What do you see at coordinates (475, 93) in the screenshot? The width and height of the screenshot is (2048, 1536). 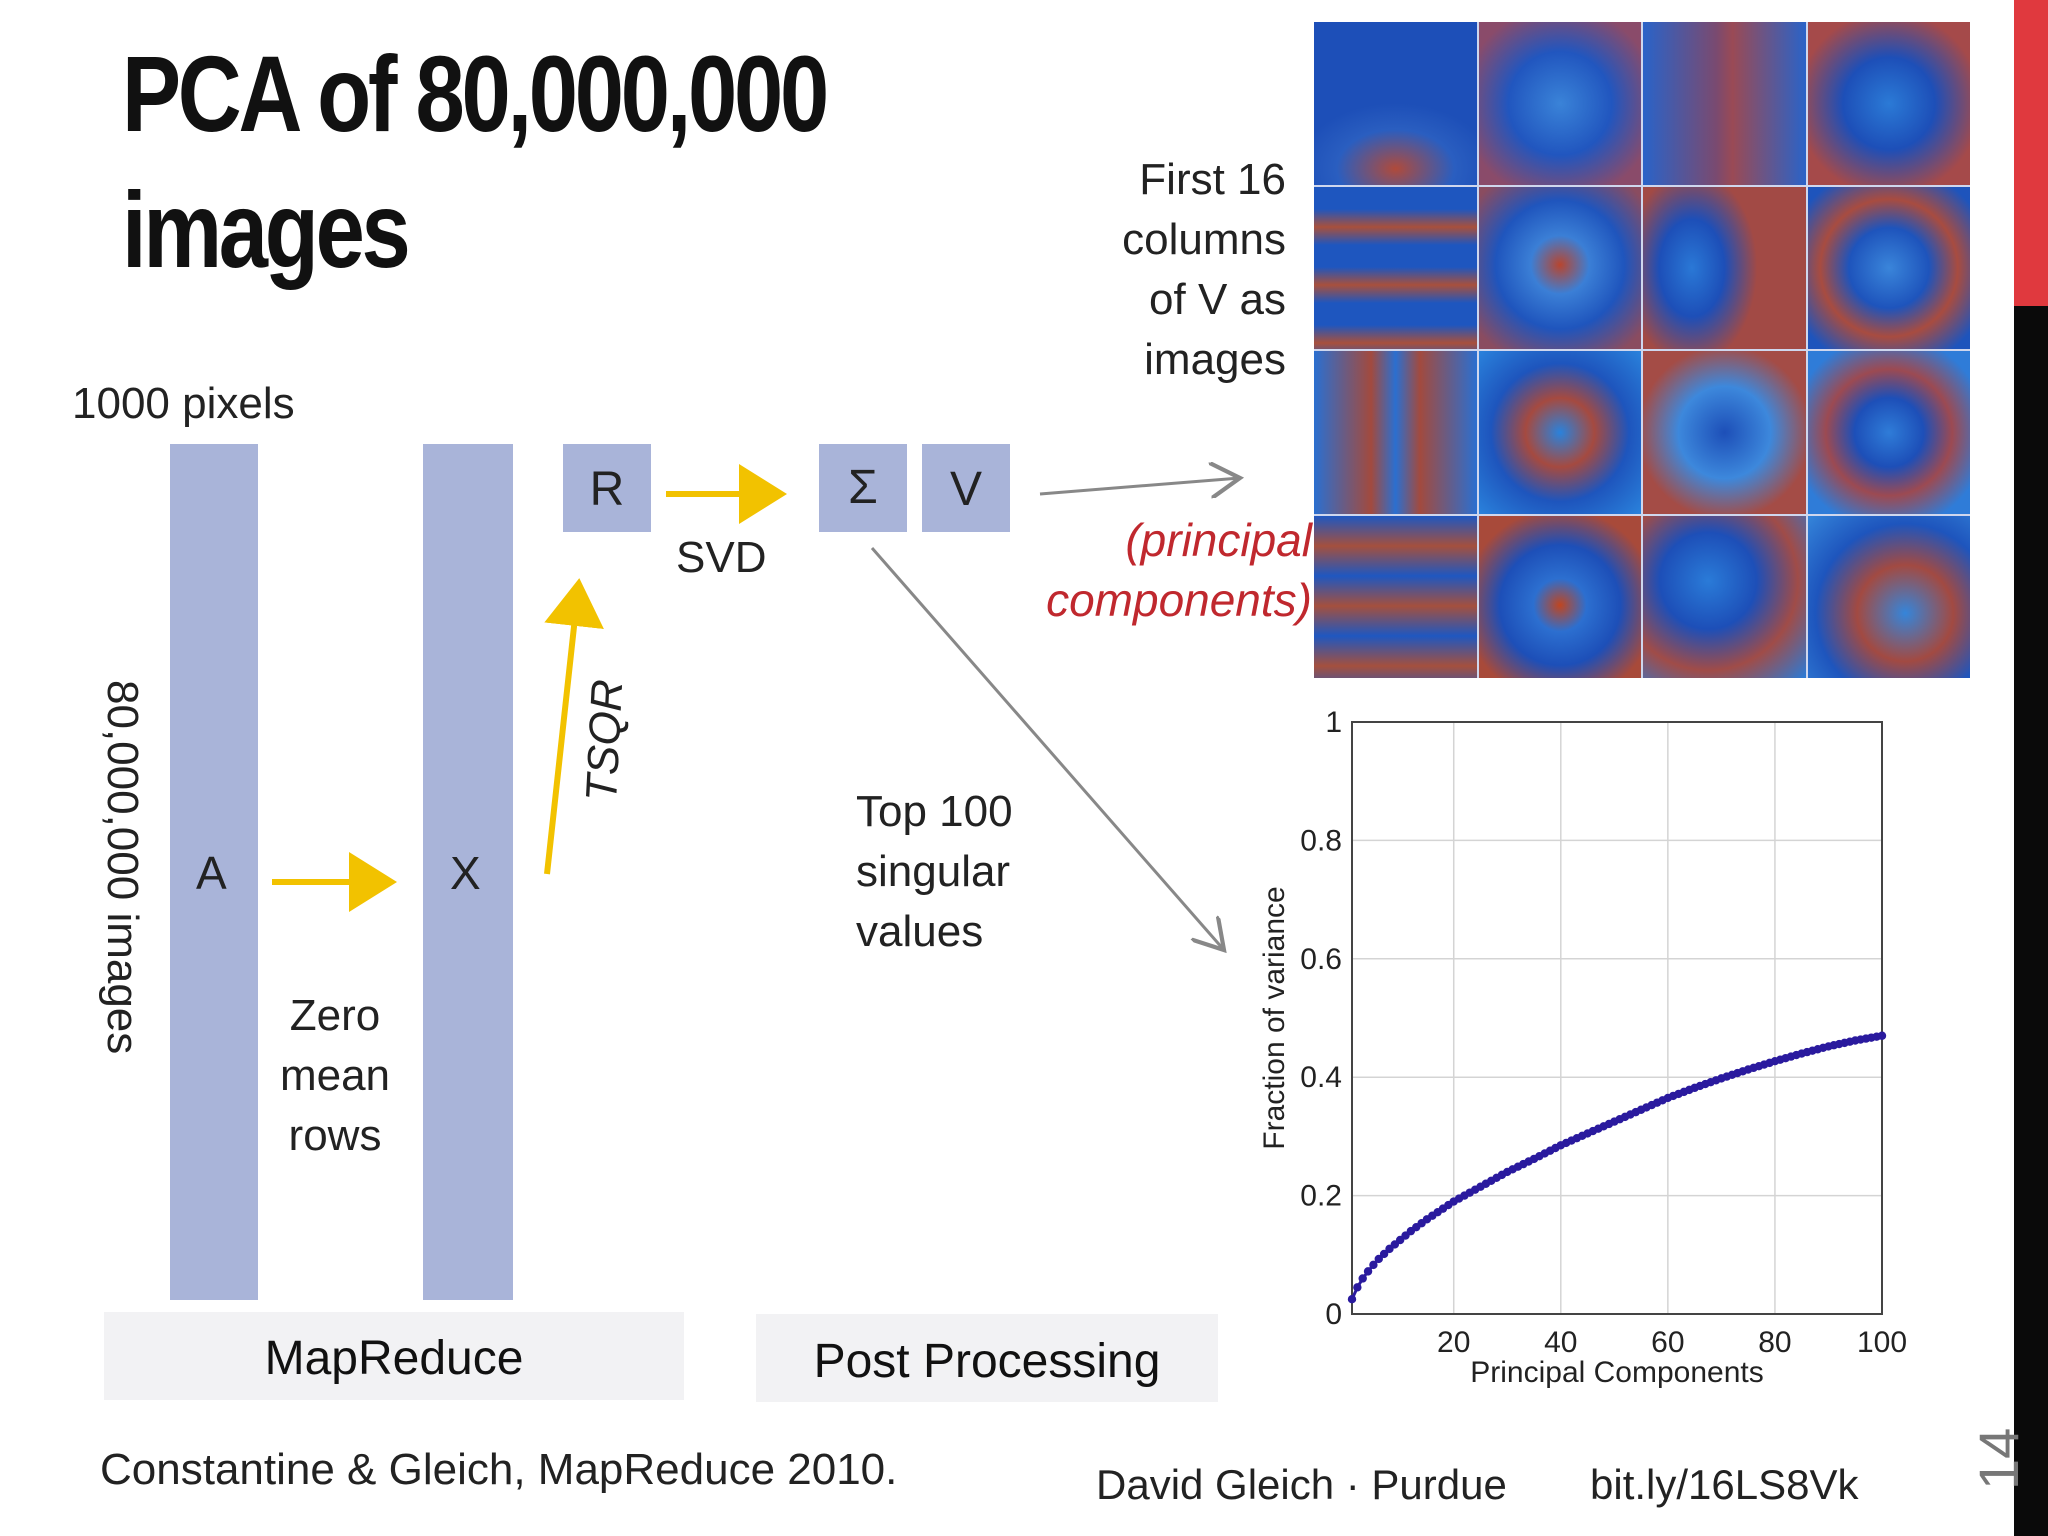 I see `title-line-1: PCA of 80,000,000` at bounding box center [475, 93].